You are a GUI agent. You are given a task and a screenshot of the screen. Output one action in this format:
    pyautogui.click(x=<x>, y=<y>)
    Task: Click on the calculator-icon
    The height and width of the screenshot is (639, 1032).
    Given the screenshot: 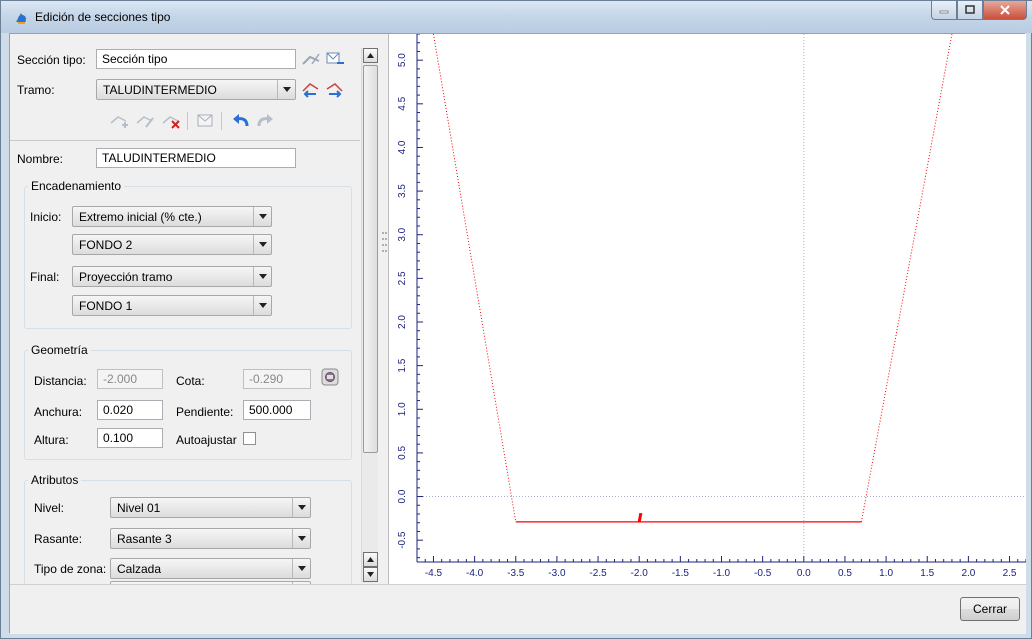 What is the action you would take?
    pyautogui.click(x=330, y=377)
    